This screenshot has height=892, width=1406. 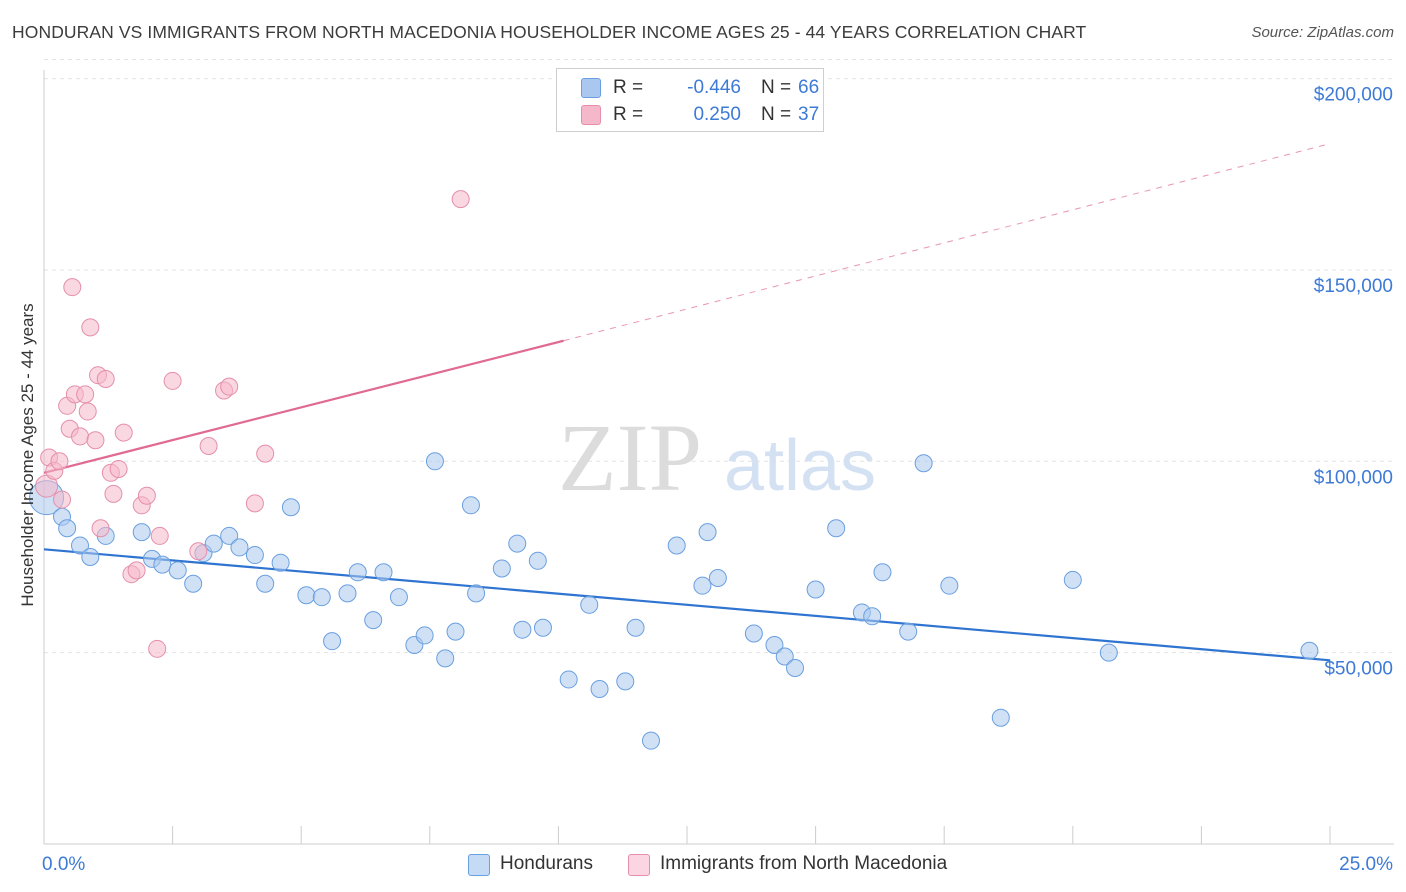 What do you see at coordinates (804, 863) in the screenshot?
I see `legend-label-macedonia: Immigrants from North Macedonia` at bounding box center [804, 863].